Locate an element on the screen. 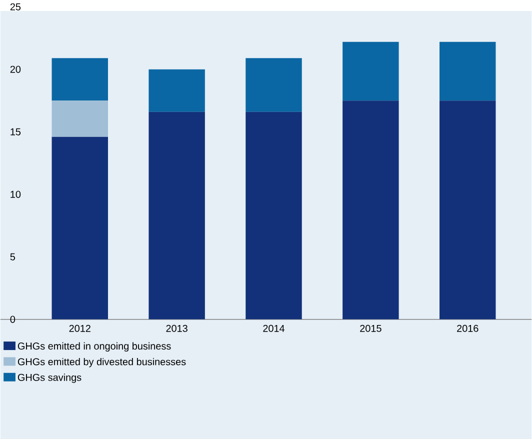 This screenshot has width=532, height=439. y-tick-label: 20 is located at coordinates (15, 69).